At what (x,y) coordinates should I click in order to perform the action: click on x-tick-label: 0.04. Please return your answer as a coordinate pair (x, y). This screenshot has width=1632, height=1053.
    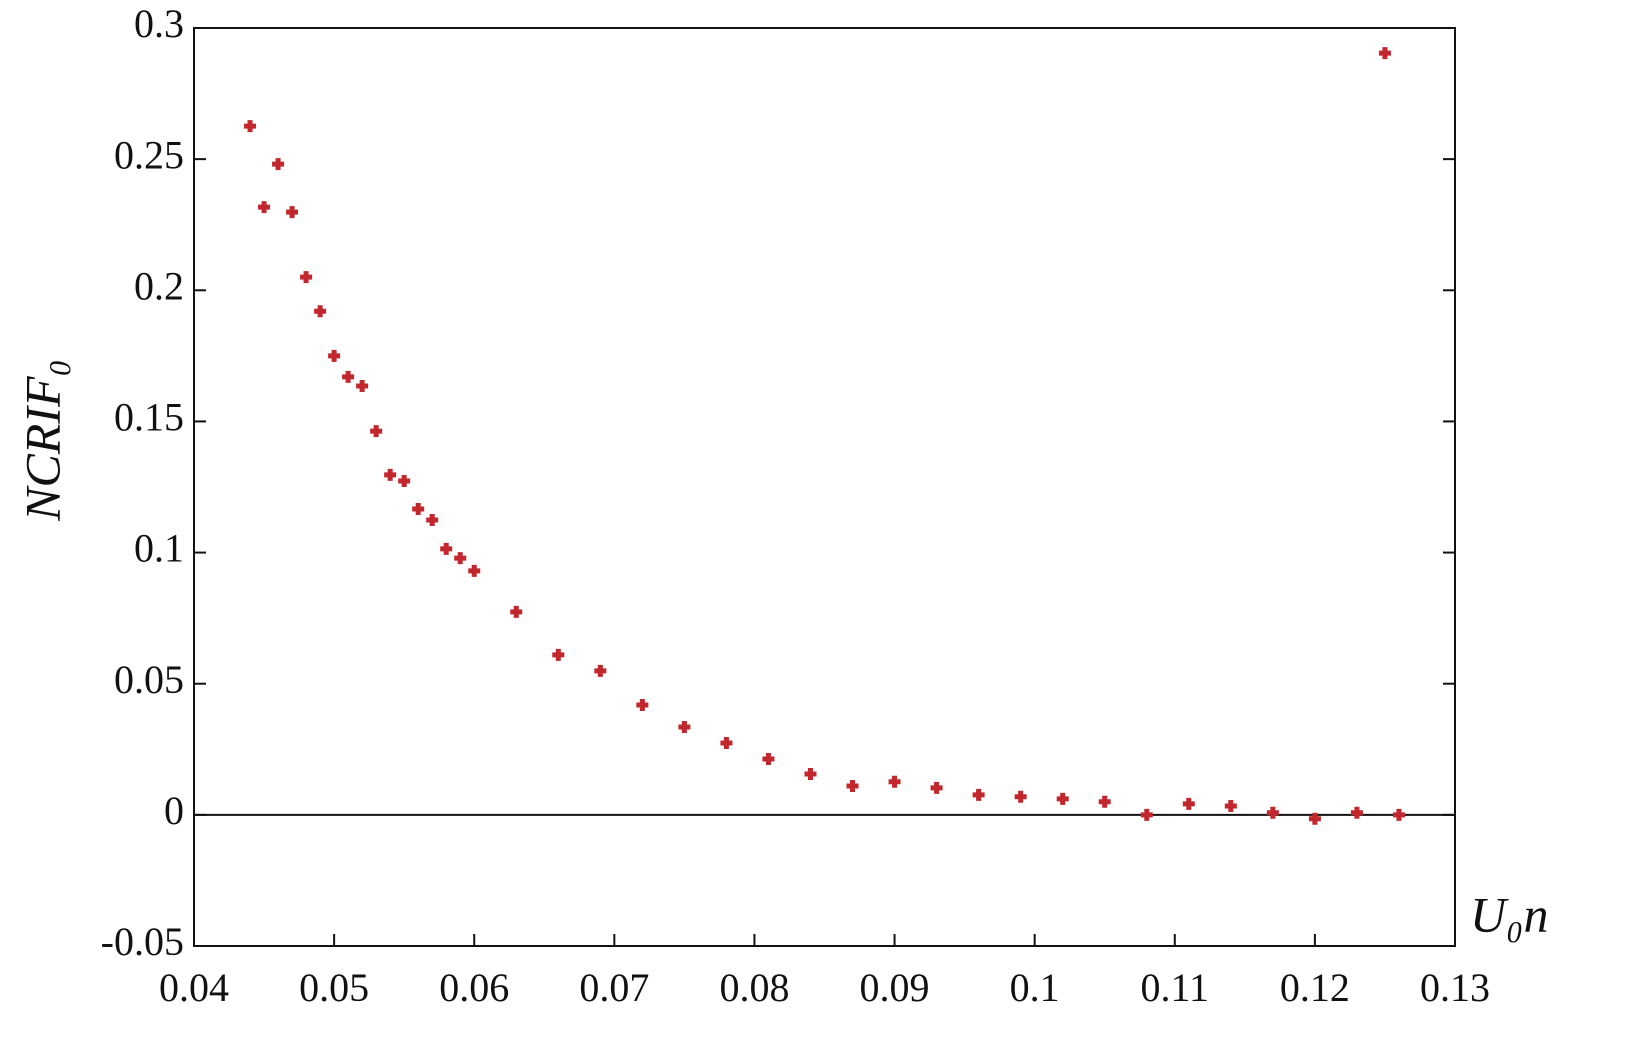
    Looking at the image, I should click on (194, 987).